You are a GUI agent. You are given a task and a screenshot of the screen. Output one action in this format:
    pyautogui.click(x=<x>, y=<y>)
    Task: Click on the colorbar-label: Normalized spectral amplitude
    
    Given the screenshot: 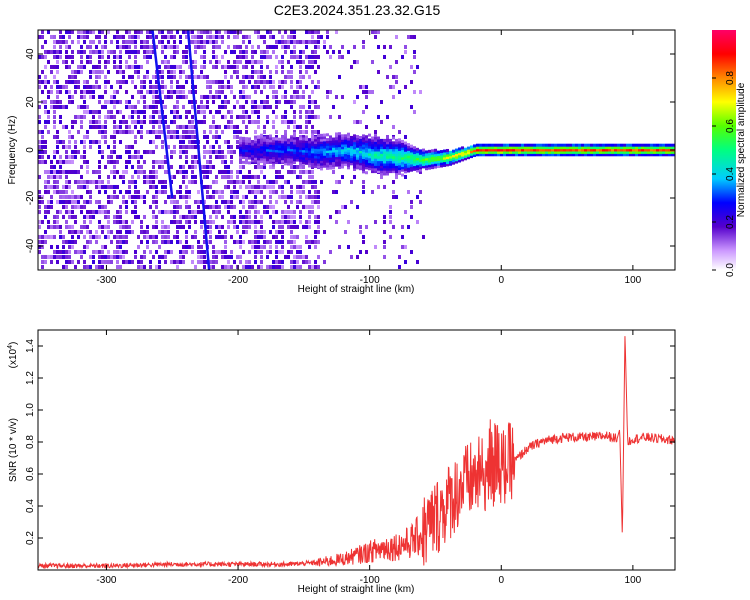 What is the action you would take?
    pyautogui.click(x=741, y=149)
    